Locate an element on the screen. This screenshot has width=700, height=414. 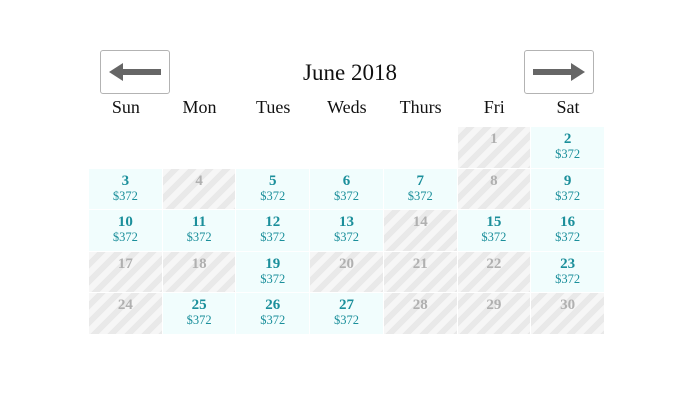
day-number: 29 is located at coordinates (494, 305).